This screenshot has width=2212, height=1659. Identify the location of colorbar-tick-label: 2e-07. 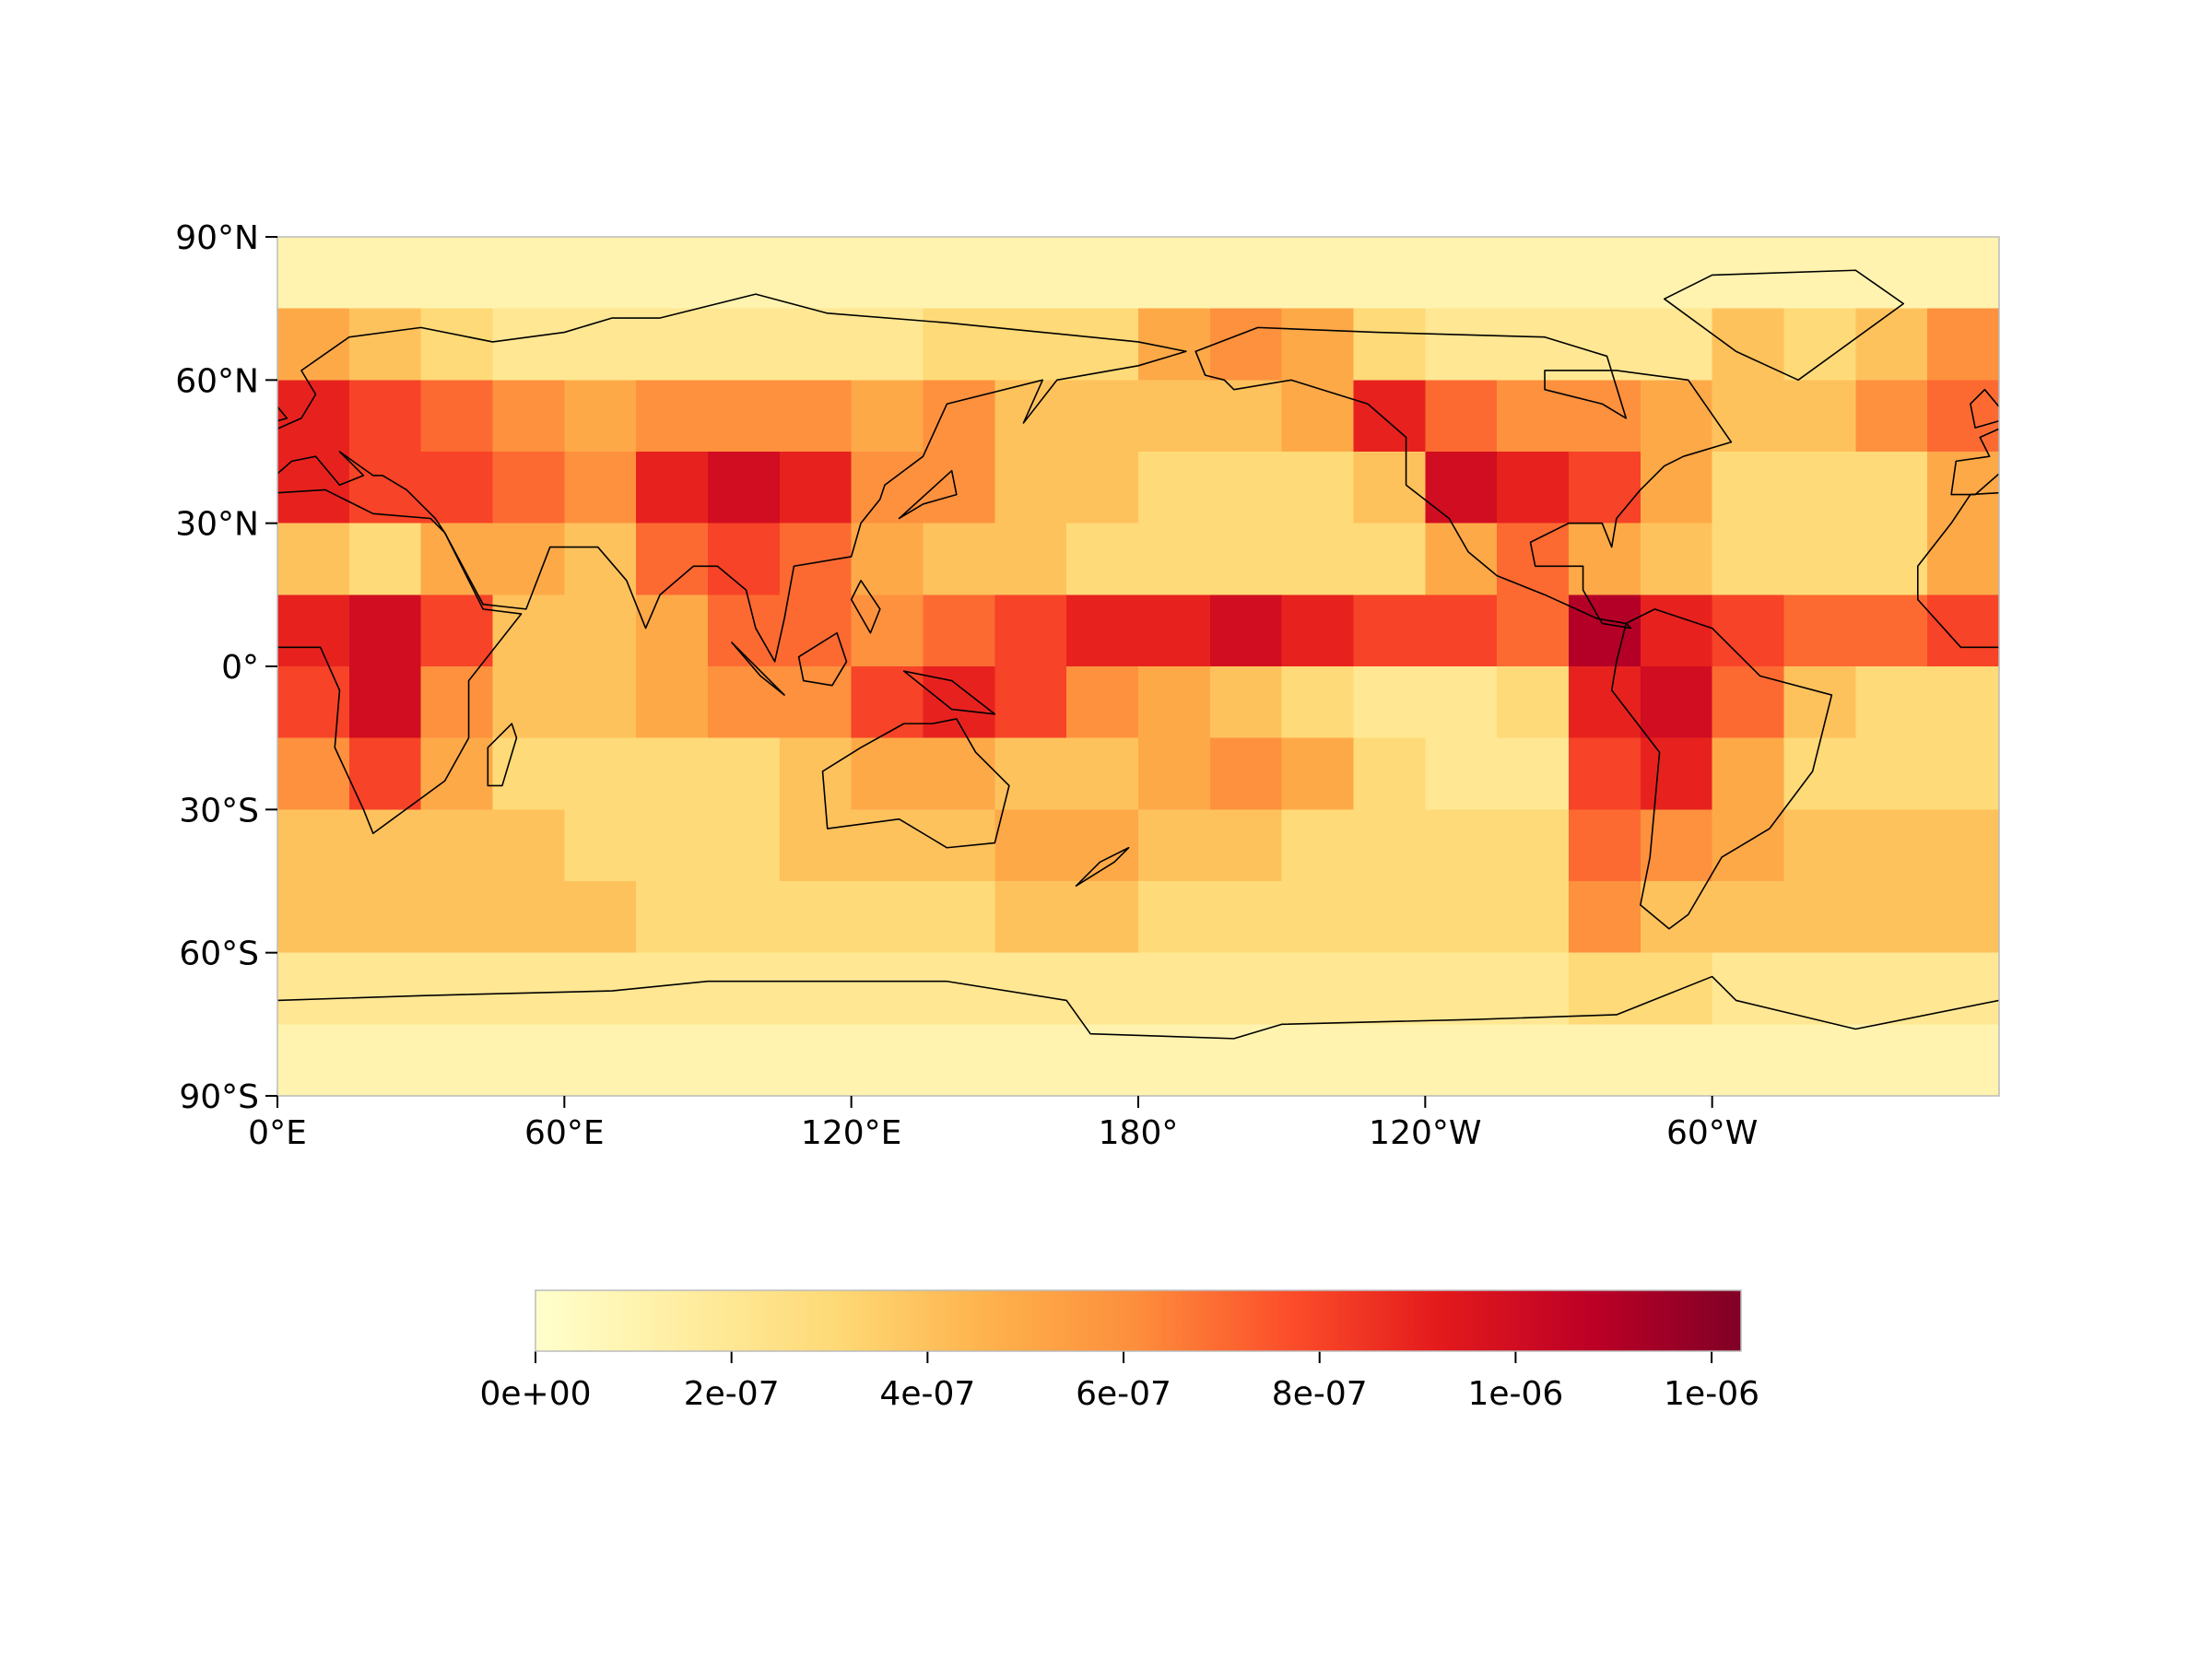
(732, 1394).